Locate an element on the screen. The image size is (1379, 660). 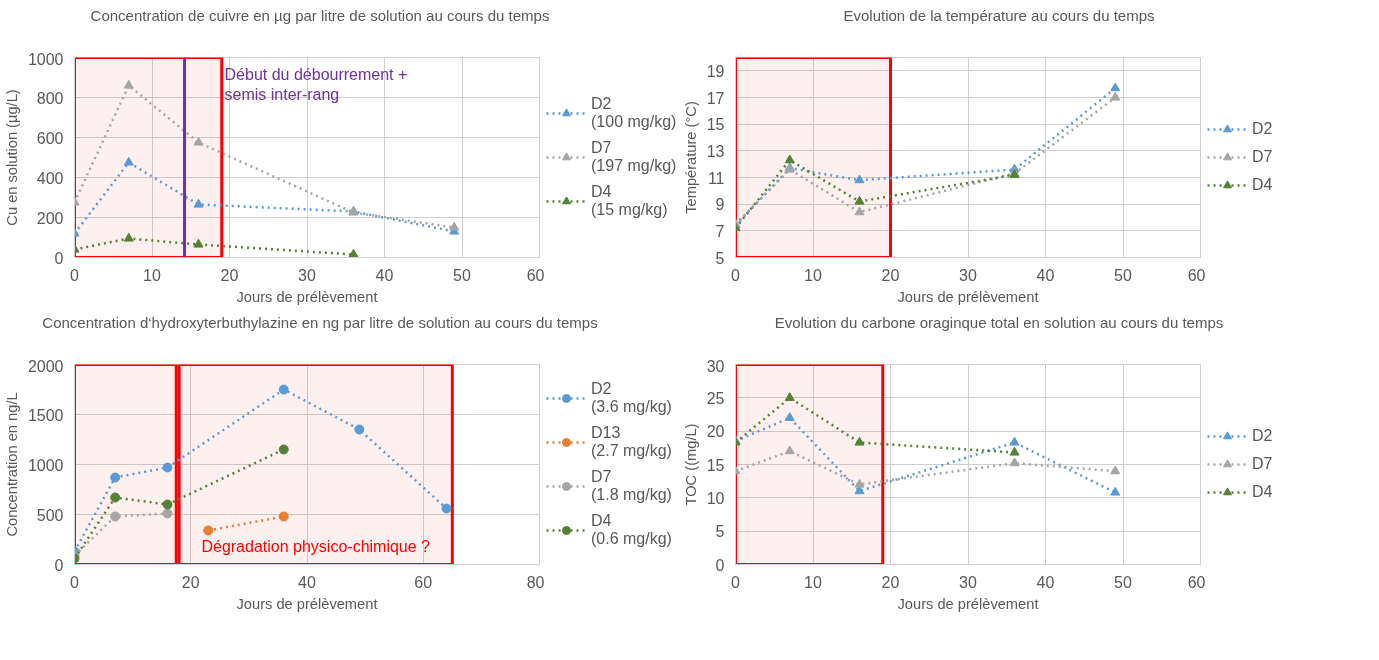
y-tick-label: 800 is located at coordinates (50, 98).